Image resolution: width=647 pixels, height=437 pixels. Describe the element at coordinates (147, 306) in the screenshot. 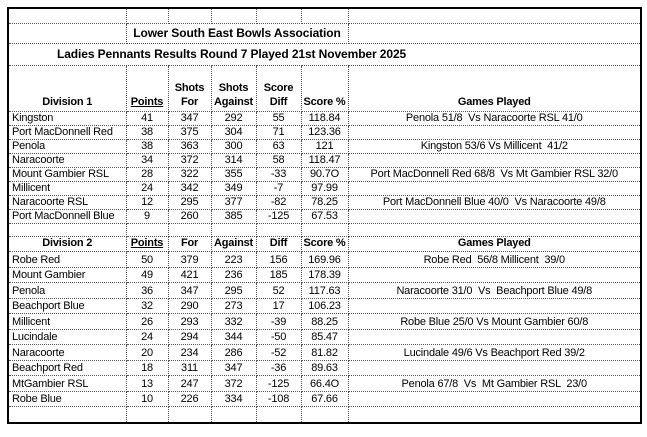

I see `points-cell: 32` at that location.